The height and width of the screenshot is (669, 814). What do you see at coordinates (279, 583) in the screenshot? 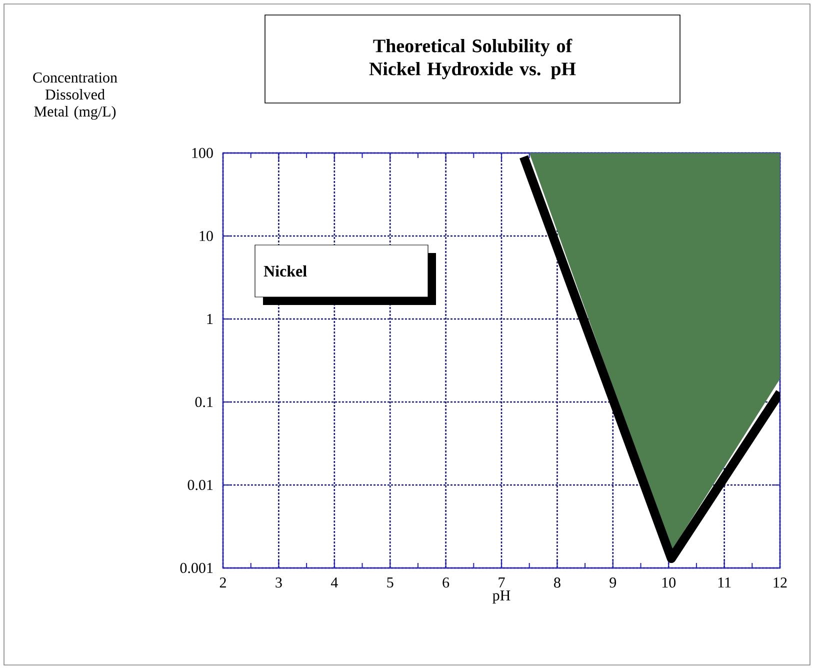
I see `x-tick-label: 3` at bounding box center [279, 583].